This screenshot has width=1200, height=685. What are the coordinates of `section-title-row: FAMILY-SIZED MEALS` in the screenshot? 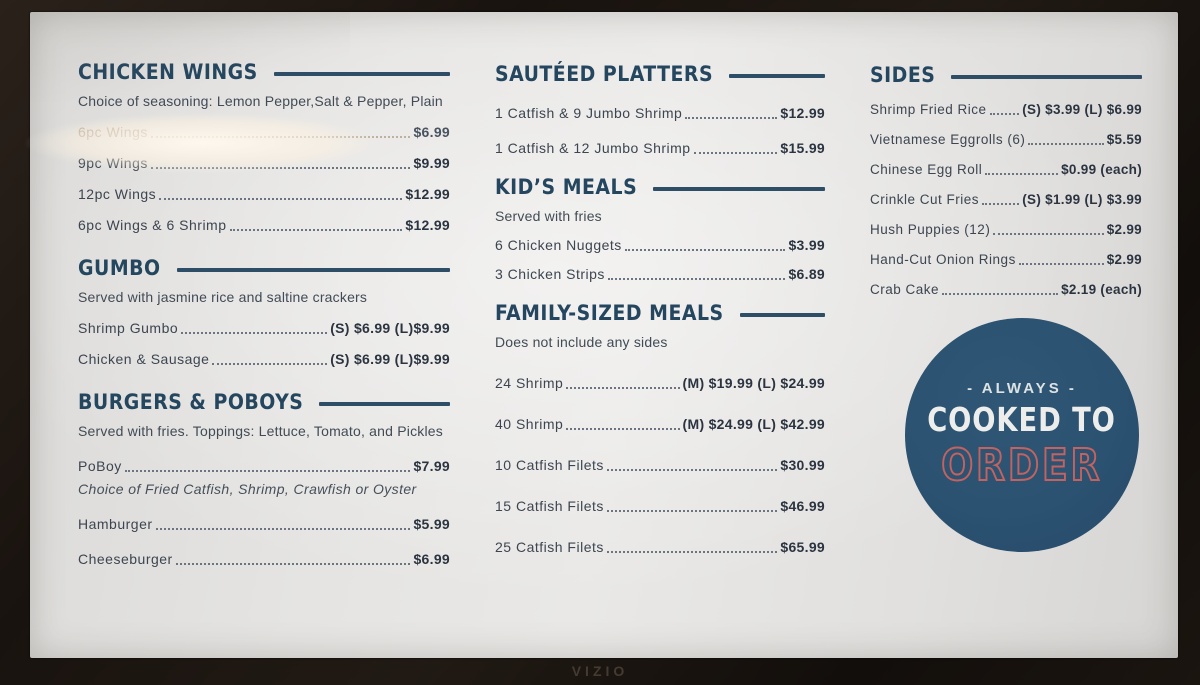 It's located at (660, 313).